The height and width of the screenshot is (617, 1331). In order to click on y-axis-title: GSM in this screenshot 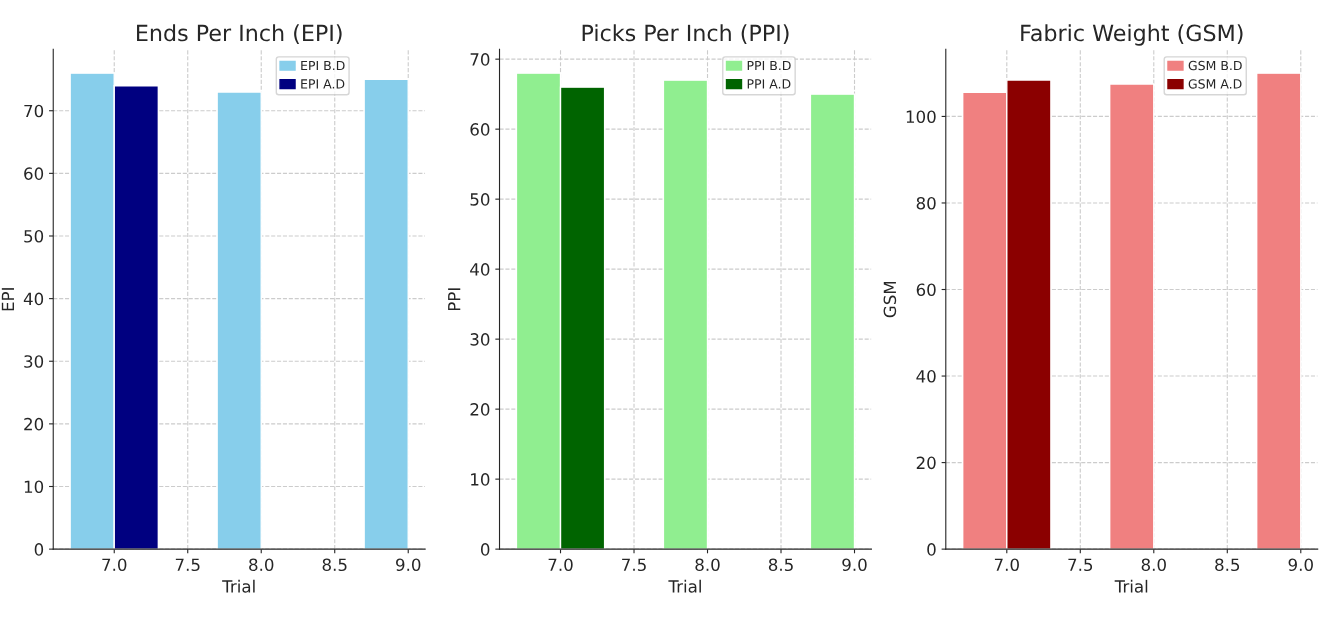, I will do `click(890, 299)`.